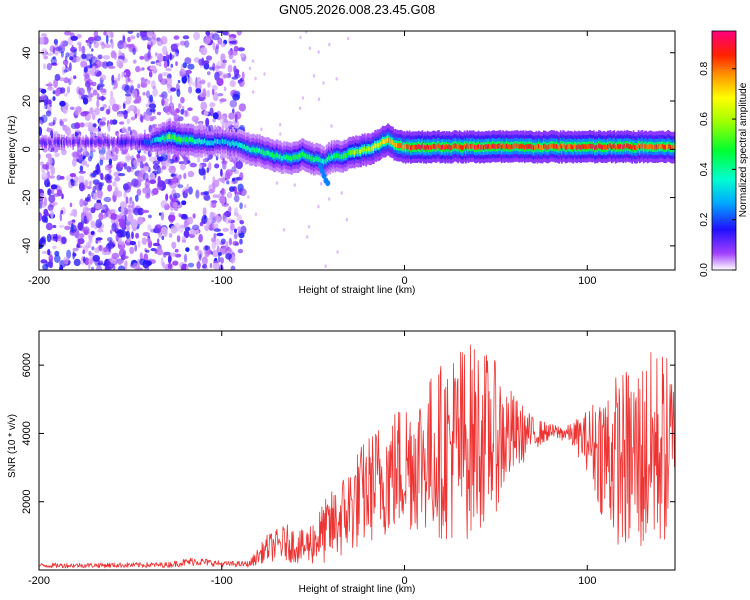 This screenshot has height=600, width=750. What do you see at coordinates (704, 68) in the screenshot?
I see `colorbar-tick-label: 0.8` at bounding box center [704, 68].